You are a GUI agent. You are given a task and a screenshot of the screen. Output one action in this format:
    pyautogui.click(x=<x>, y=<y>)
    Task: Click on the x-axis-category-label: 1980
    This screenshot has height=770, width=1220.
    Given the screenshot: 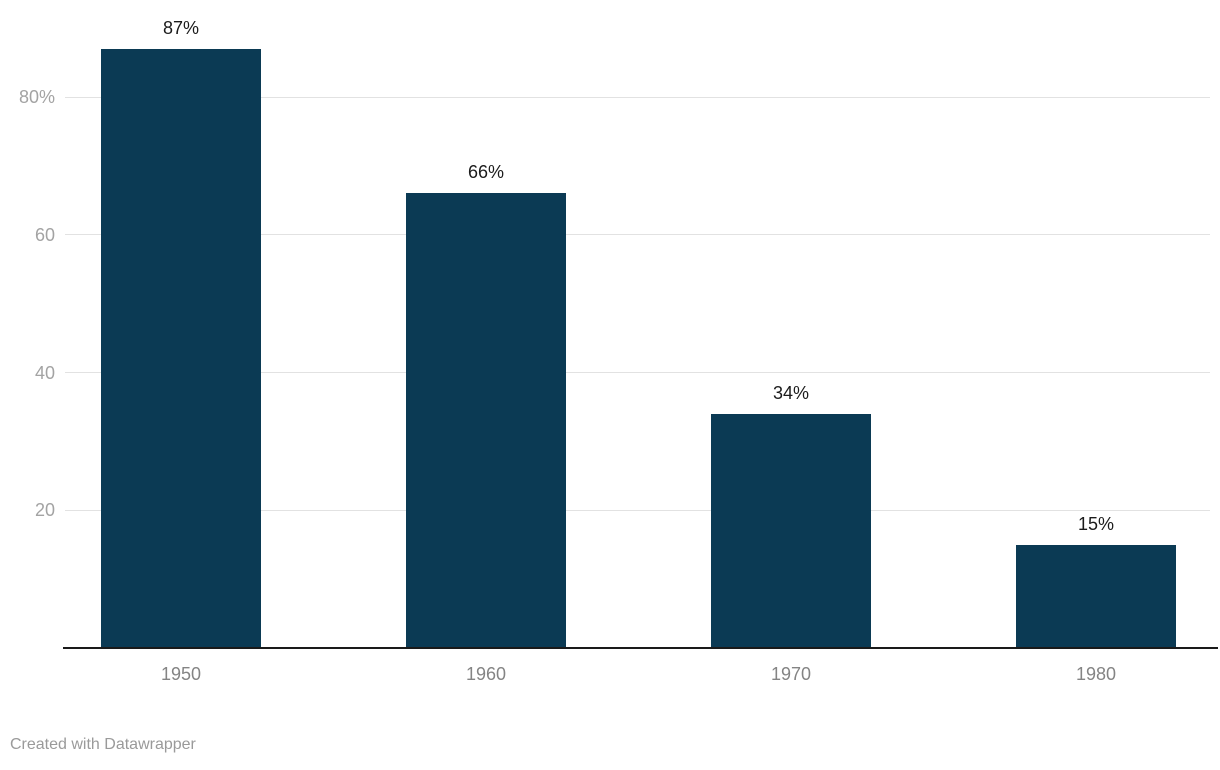 What is the action you would take?
    pyautogui.click(x=1096, y=674)
    